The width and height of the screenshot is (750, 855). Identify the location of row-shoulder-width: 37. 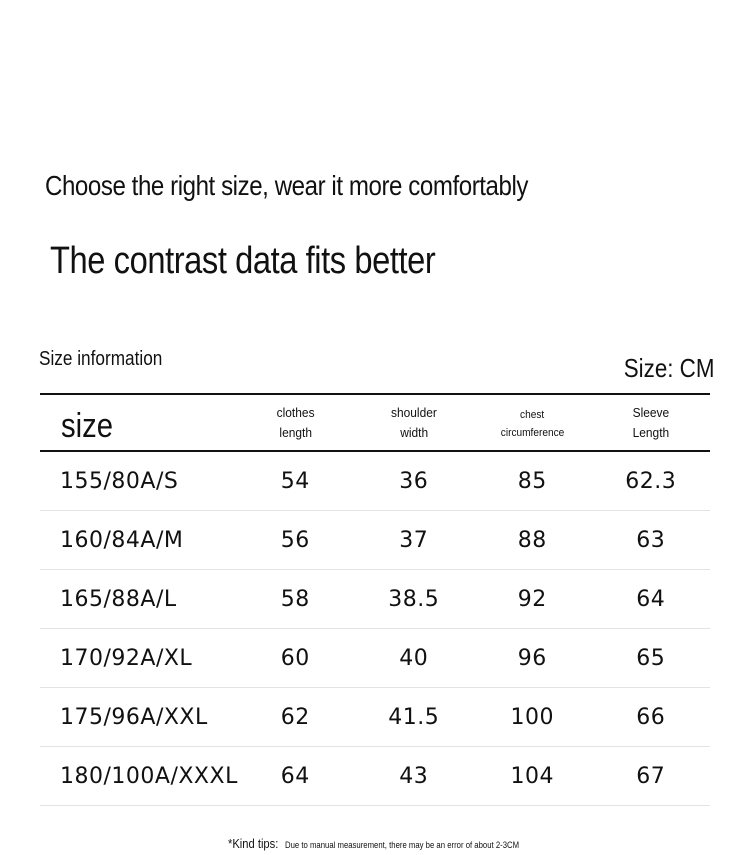
(414, 540).